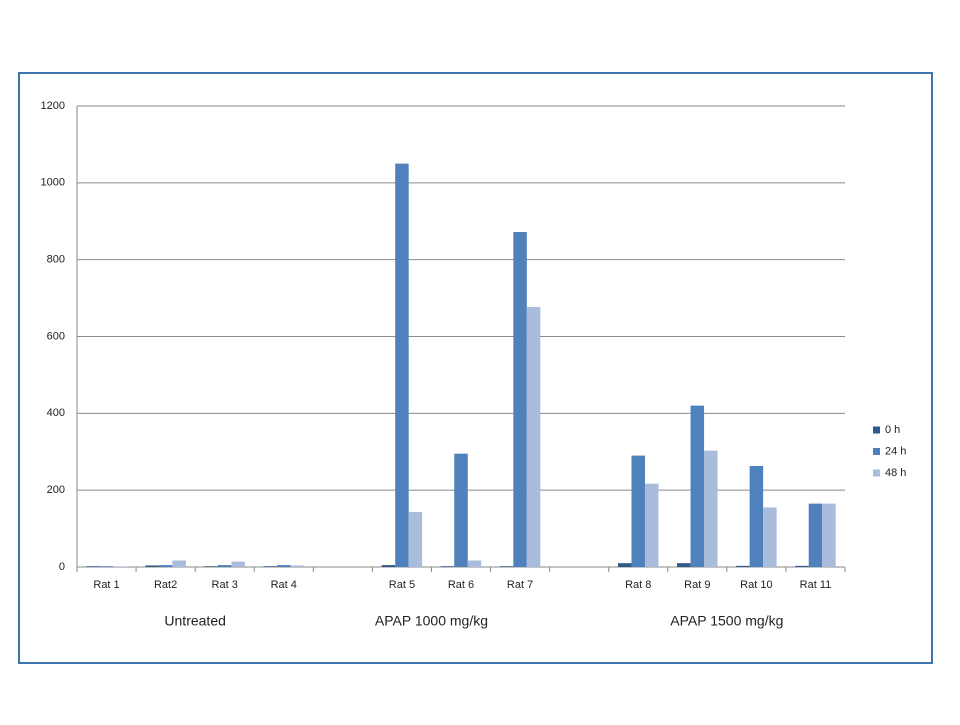 The height and width of the screenshot is (725, 960). I want to click on x-tick-label: Rat 9, so click(697, 585).